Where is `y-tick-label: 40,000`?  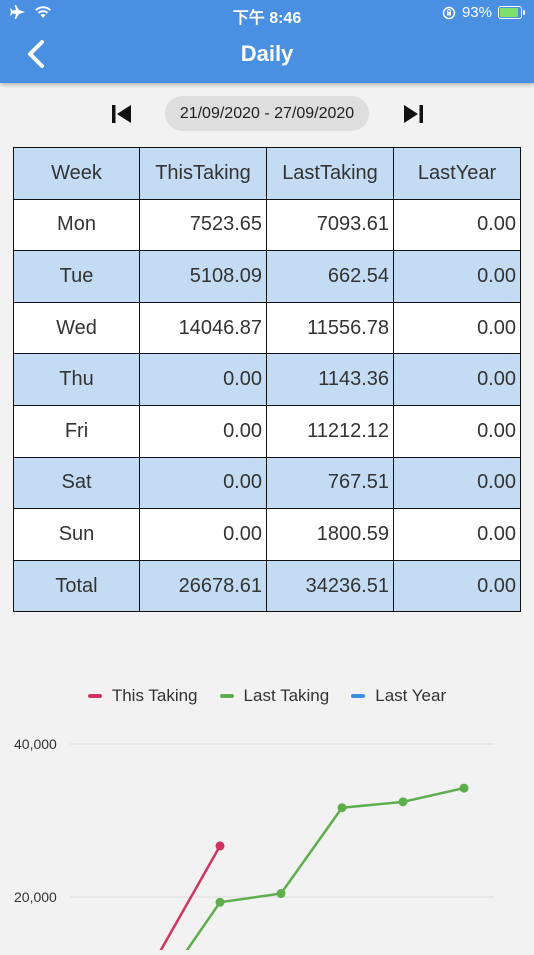
y-tick-label: 40,000 is located at coordinates (35, 744).